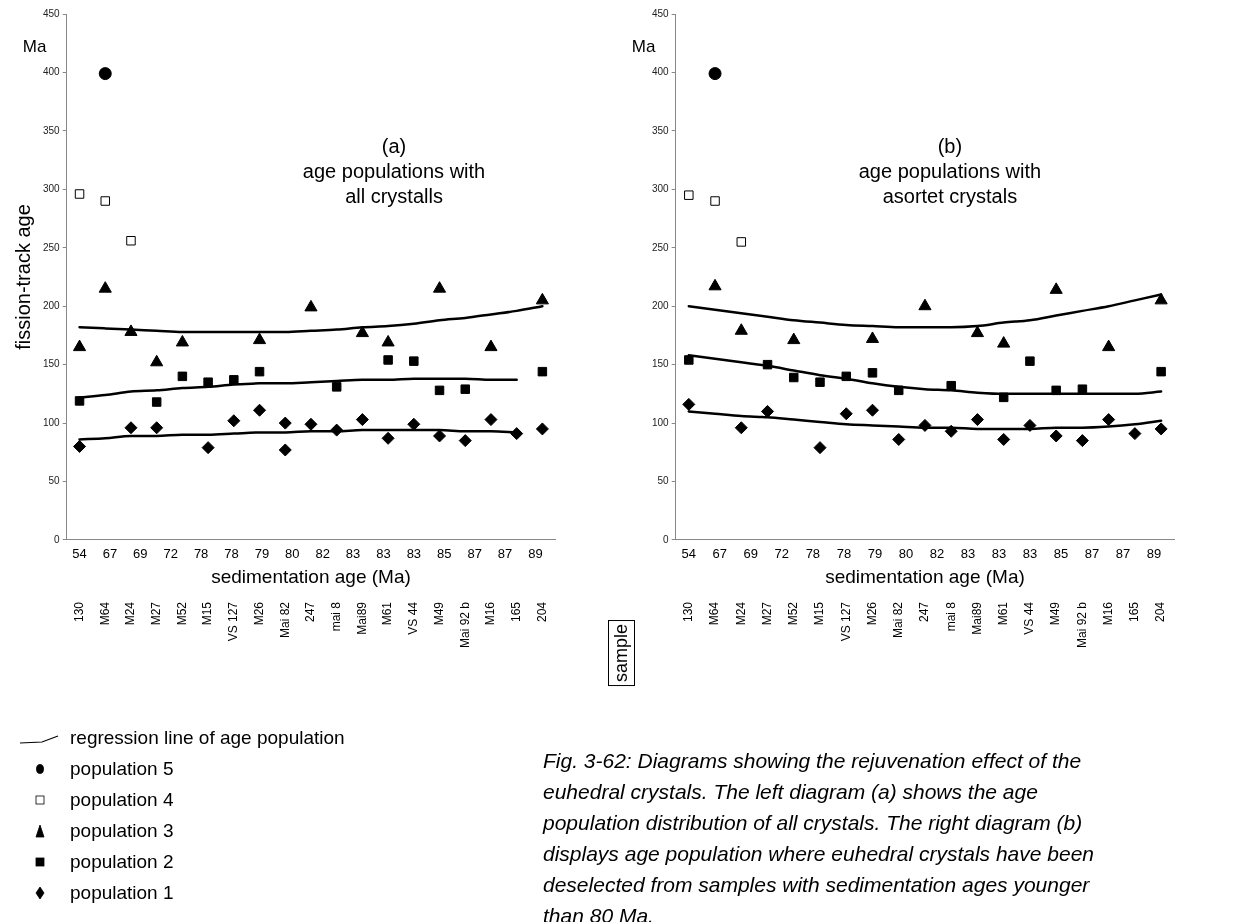  Describe the element at coordinates (661, 189) in the screenshot. I see `y-tick-label: 300` at that location.